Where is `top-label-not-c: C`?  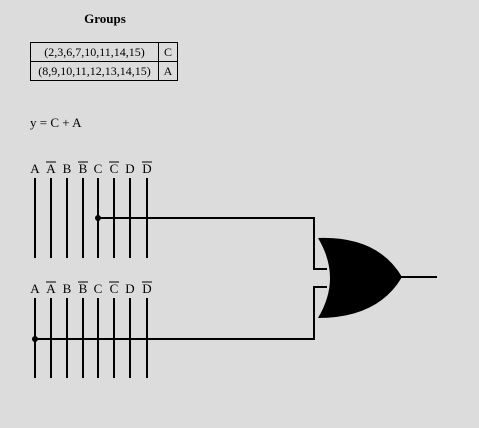 top-label-not-c: C is located at coordinates (114, 168).